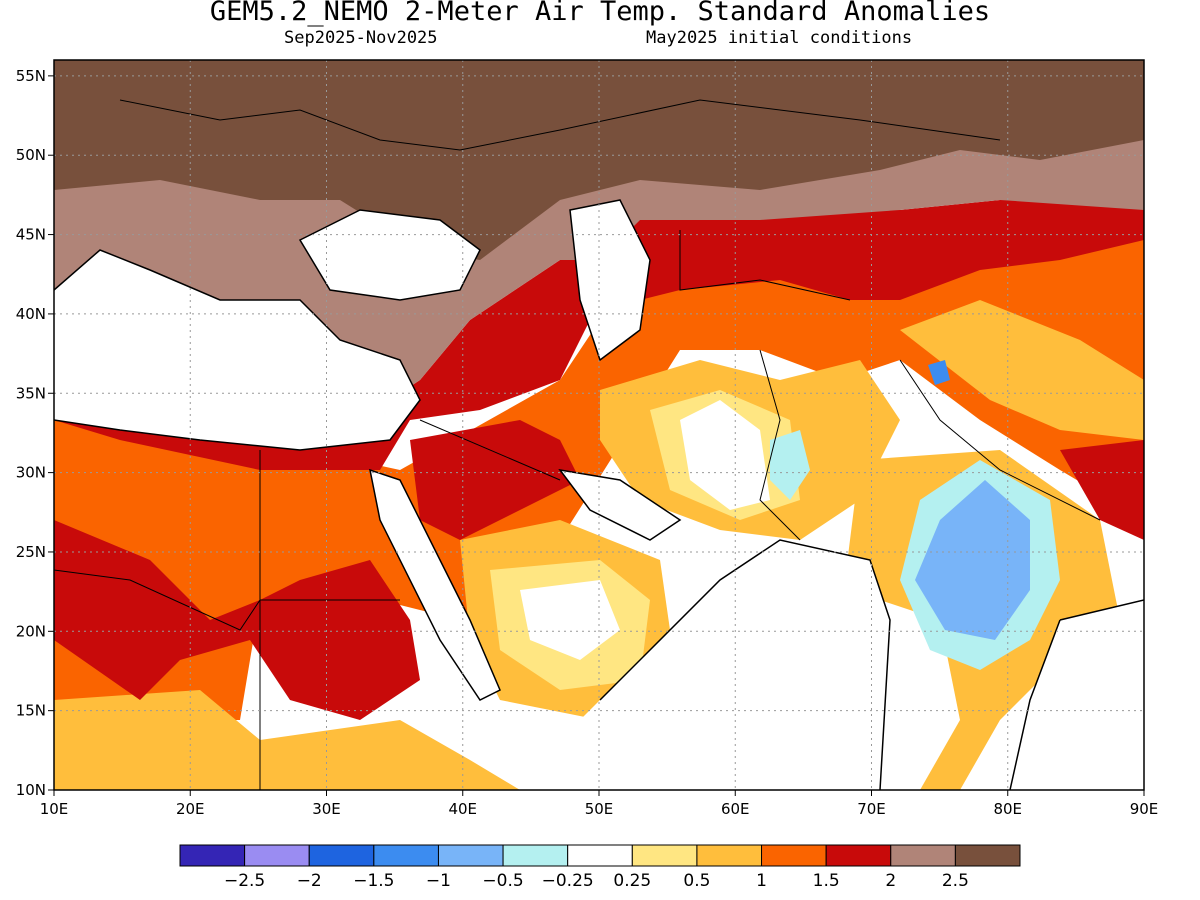 Image resolution: width=1200 pixels, height=900 pixels. What do you see at coordinates (35, 433) in the screenshot?
I see `latitude-axis: 10N 15N 20N 25N 30N 35N 40N 45N 50N 55N` at bounding box center [35, 433].